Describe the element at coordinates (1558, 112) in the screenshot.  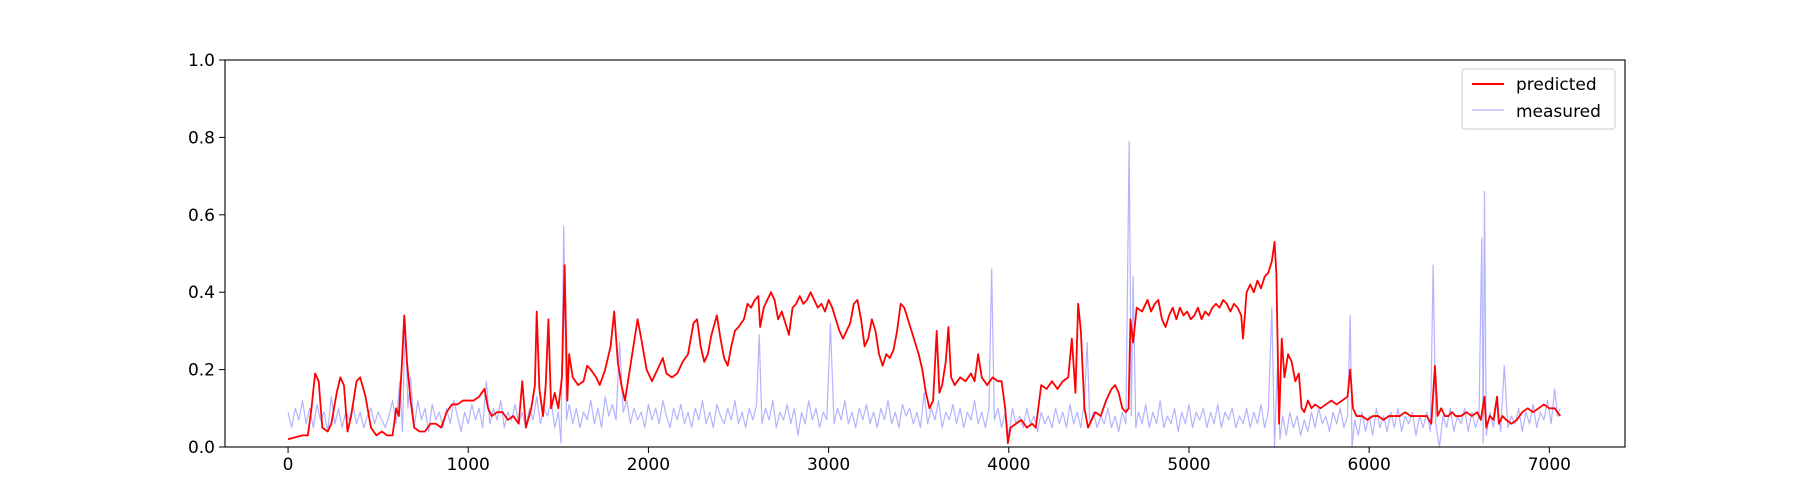
I see `legend-label-measured: measured` at that location.